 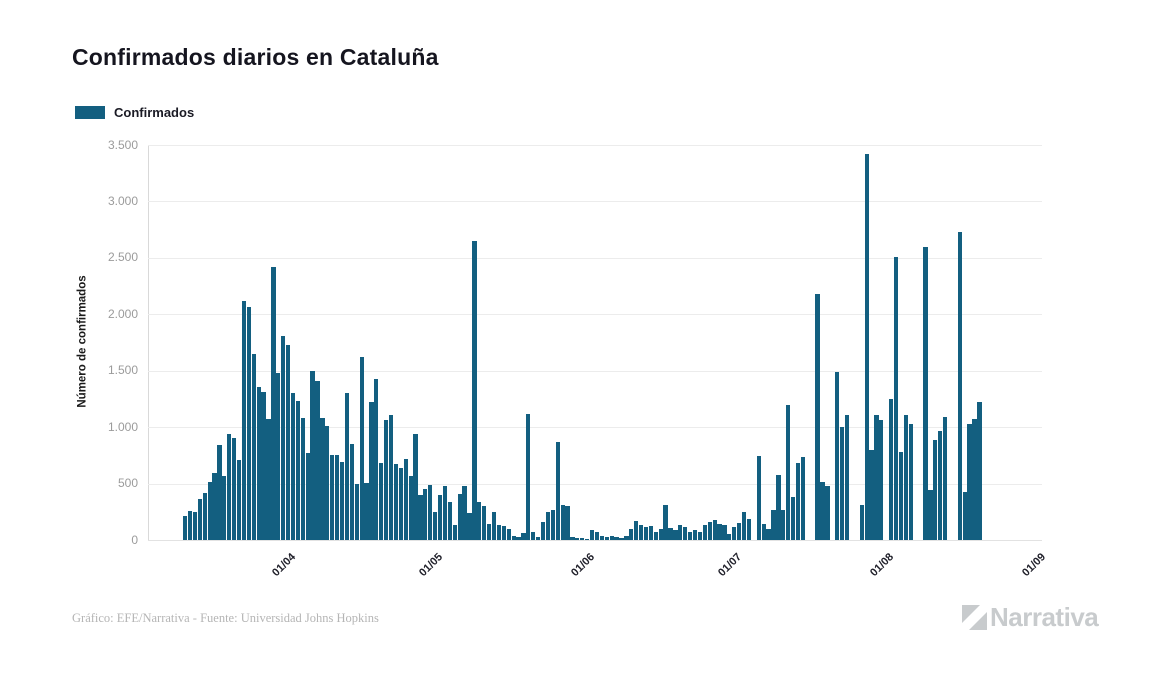 I want to click on bar-30/06, so click(x=719, y=531).